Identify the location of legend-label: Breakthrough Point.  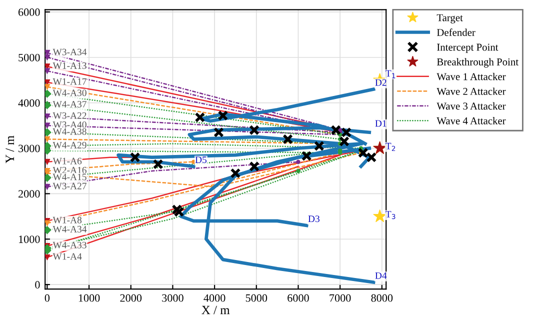
(477, 63).